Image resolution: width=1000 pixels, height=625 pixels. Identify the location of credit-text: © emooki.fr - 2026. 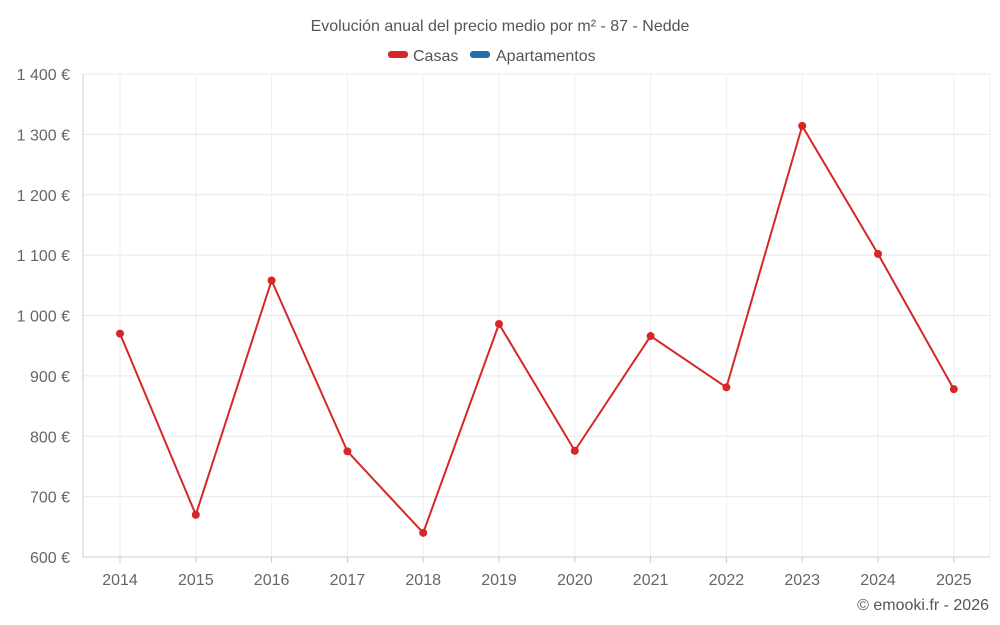
(923, 605).